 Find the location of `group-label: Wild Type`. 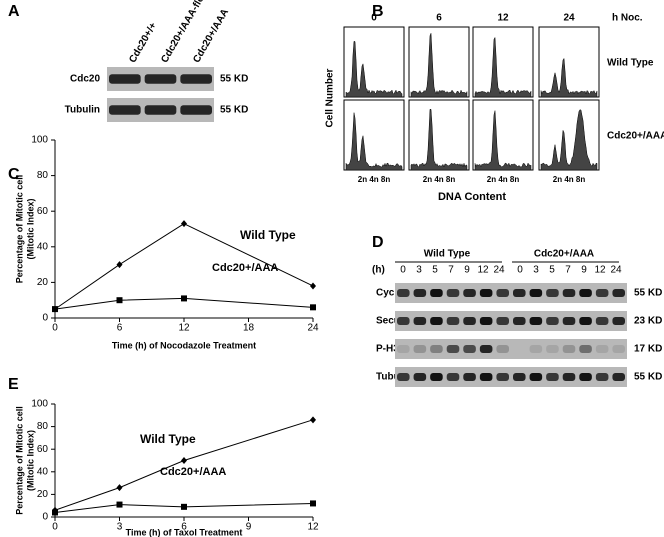

group-label: Wild Type is located at coordinates (447, 254).